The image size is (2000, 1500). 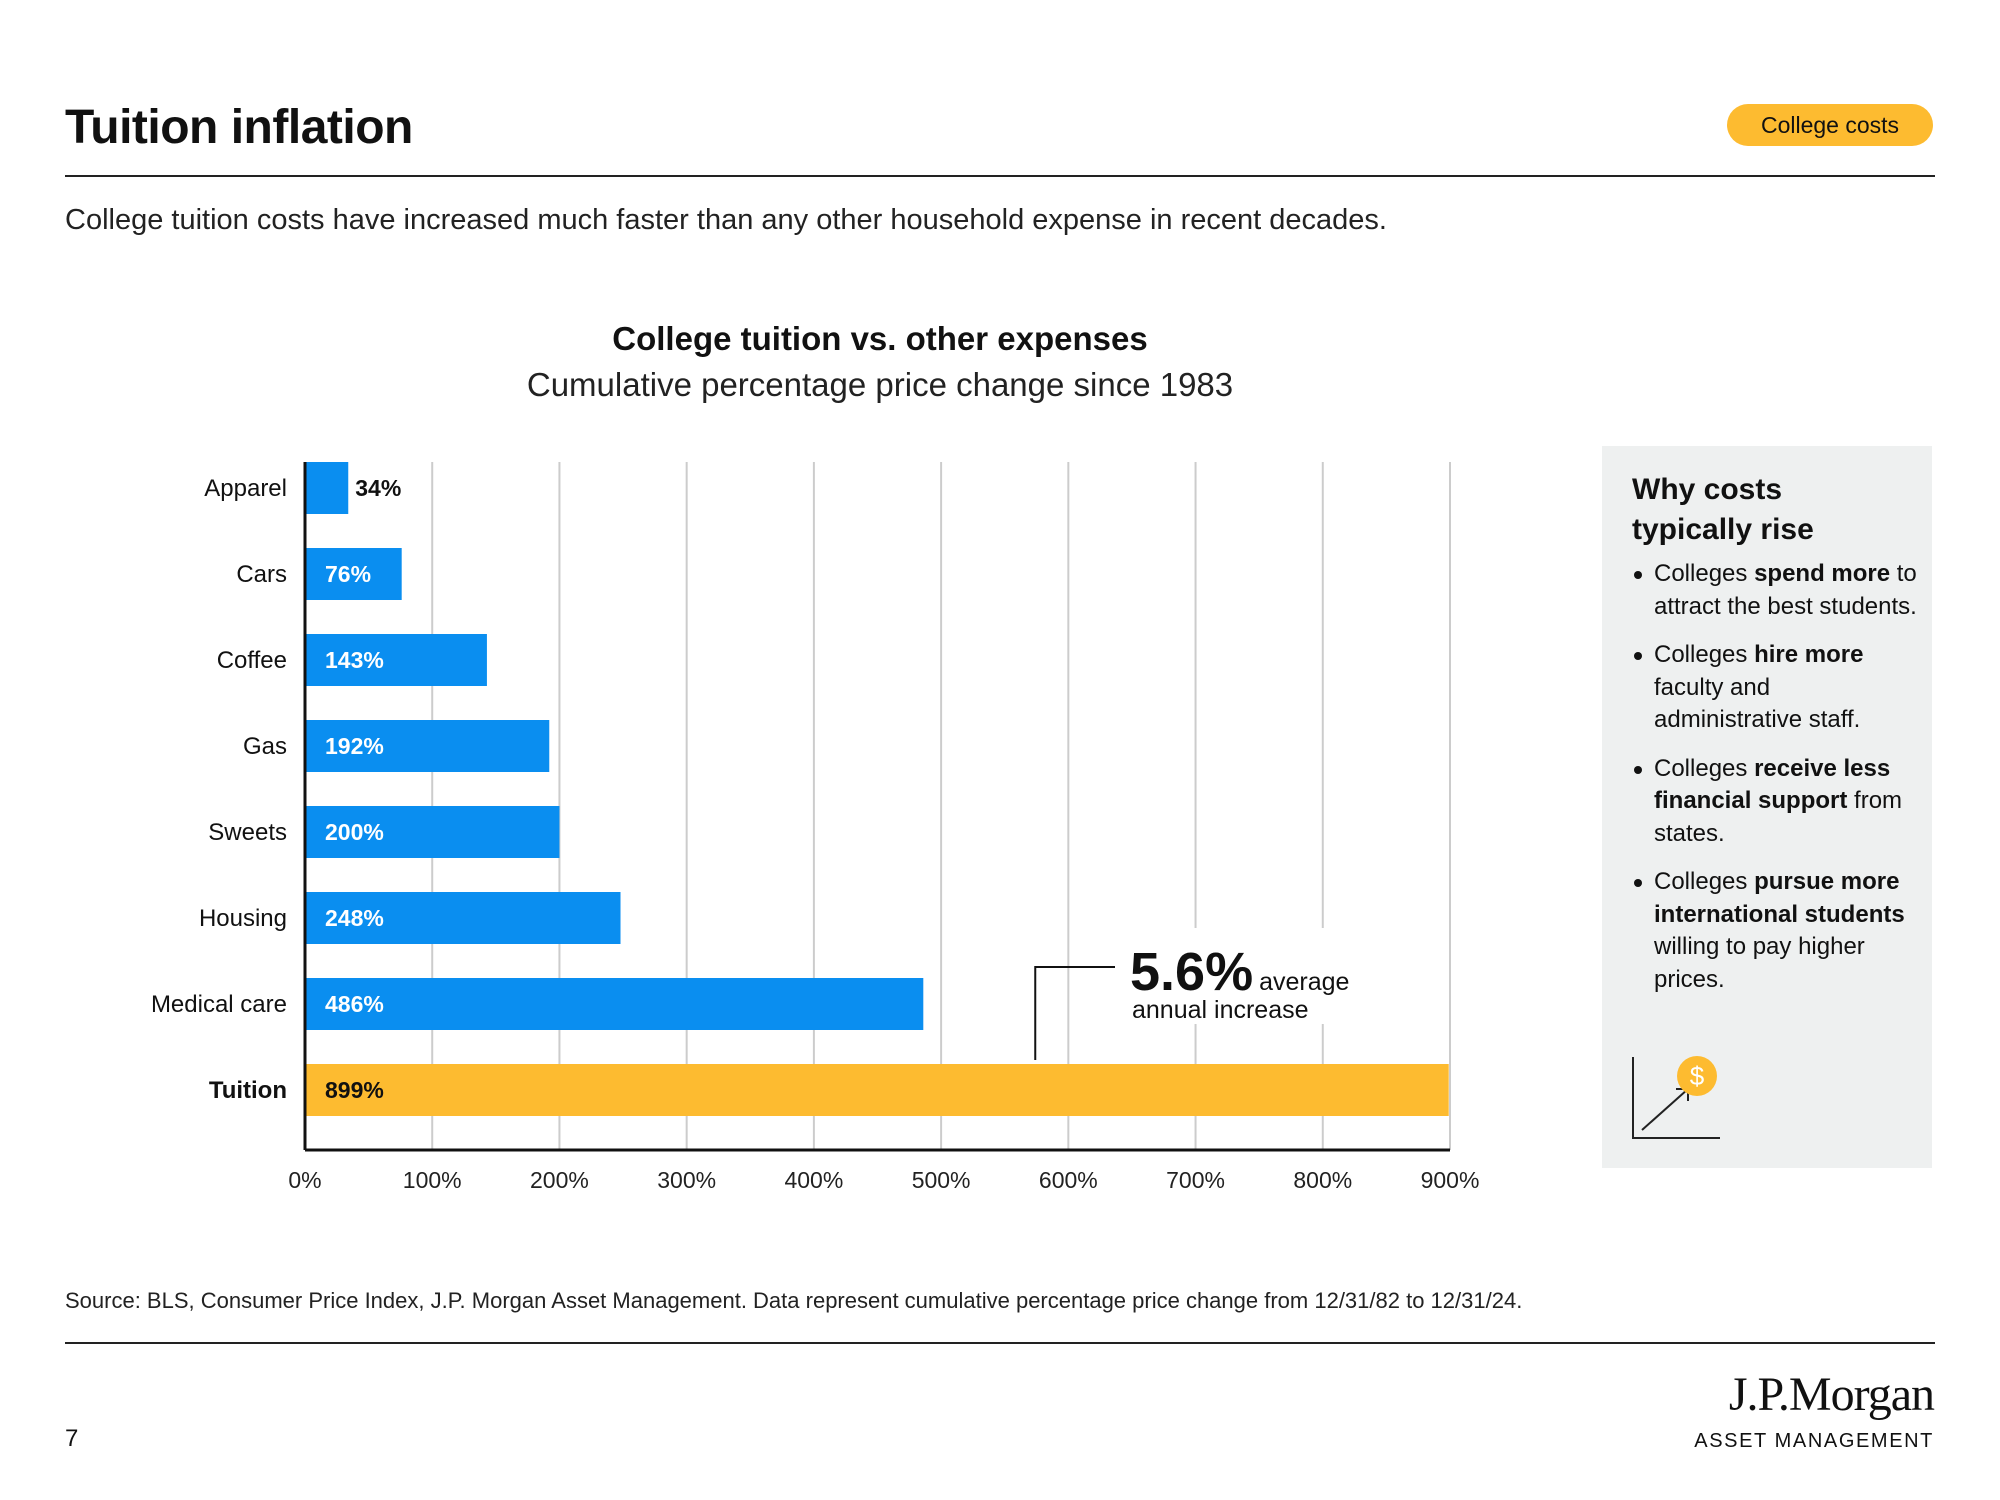 What do you see at coordinates (245, 488) in the screenshot?
I see `category-label: Apparel` at bounding box center [245, 488].